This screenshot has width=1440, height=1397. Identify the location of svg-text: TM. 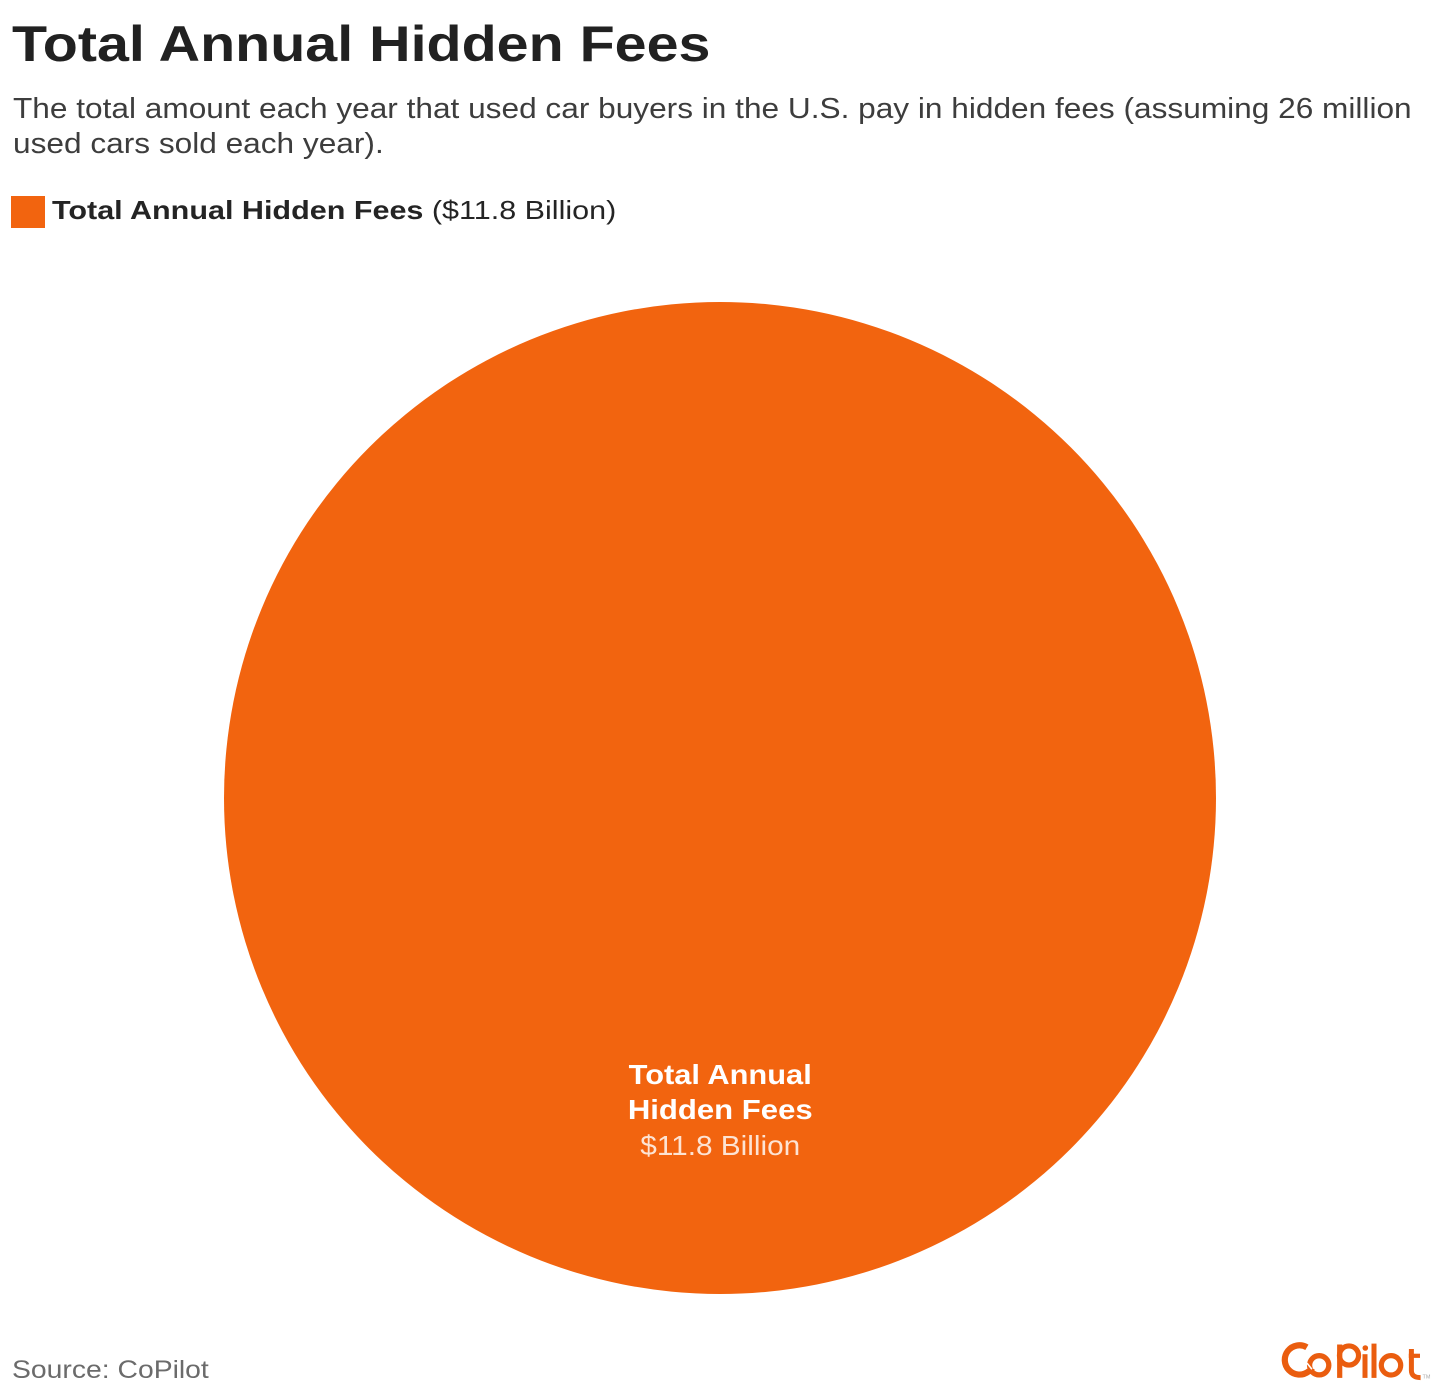
(1426, 1378).